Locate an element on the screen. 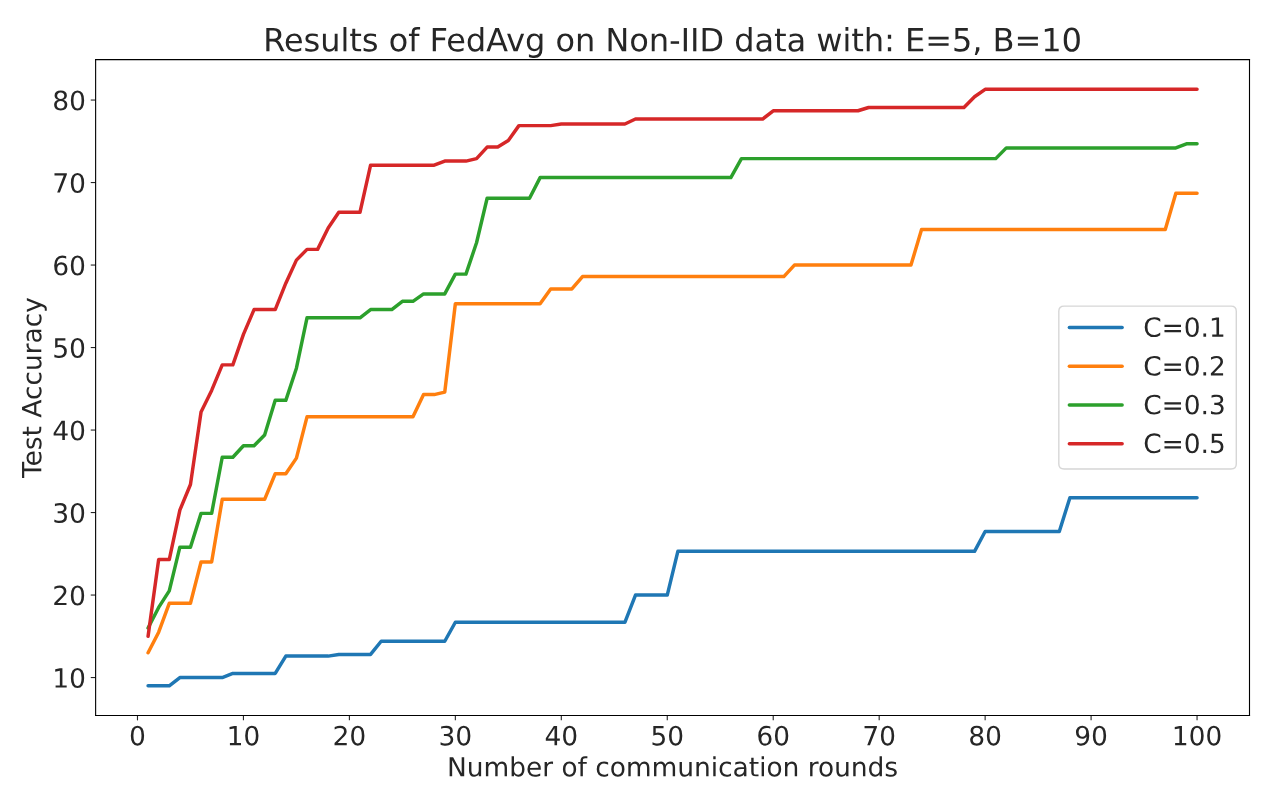  y-tick-label: 70 is located at coordinates (69, 182).